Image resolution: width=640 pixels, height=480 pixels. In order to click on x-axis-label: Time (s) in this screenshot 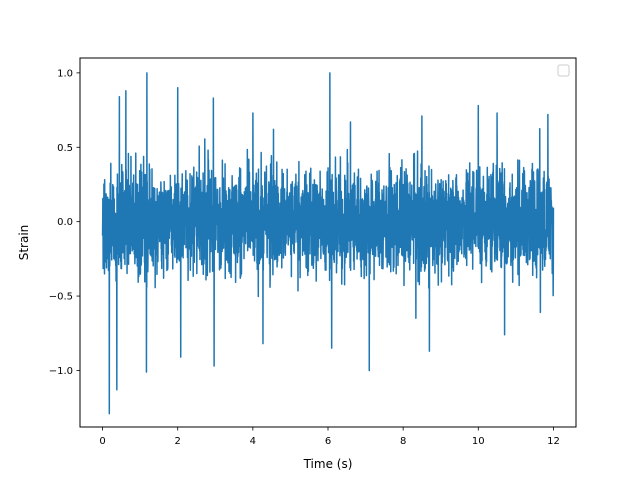, I will do `click(328, 464)`.